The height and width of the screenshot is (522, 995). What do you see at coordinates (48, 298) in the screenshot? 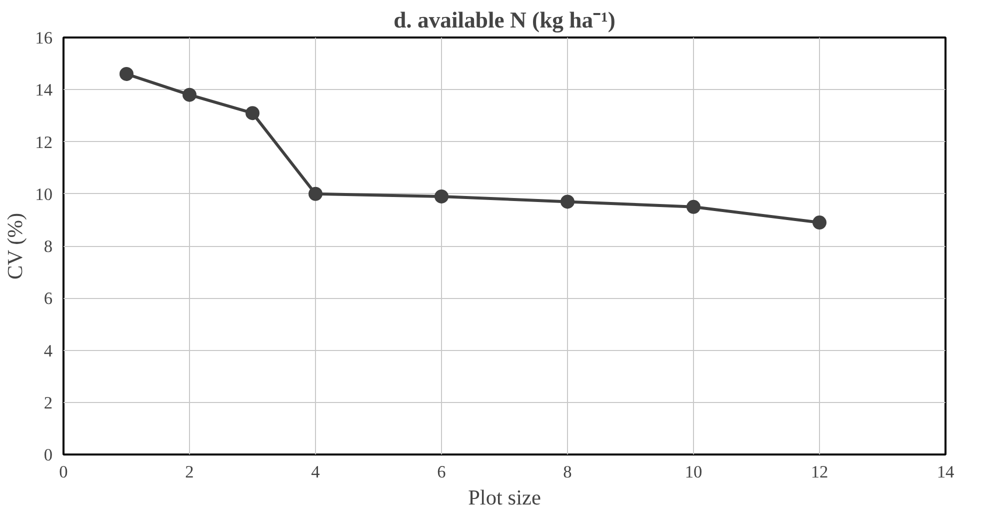
I see `y-tick-label: 6` at bounding box center [48, 298].